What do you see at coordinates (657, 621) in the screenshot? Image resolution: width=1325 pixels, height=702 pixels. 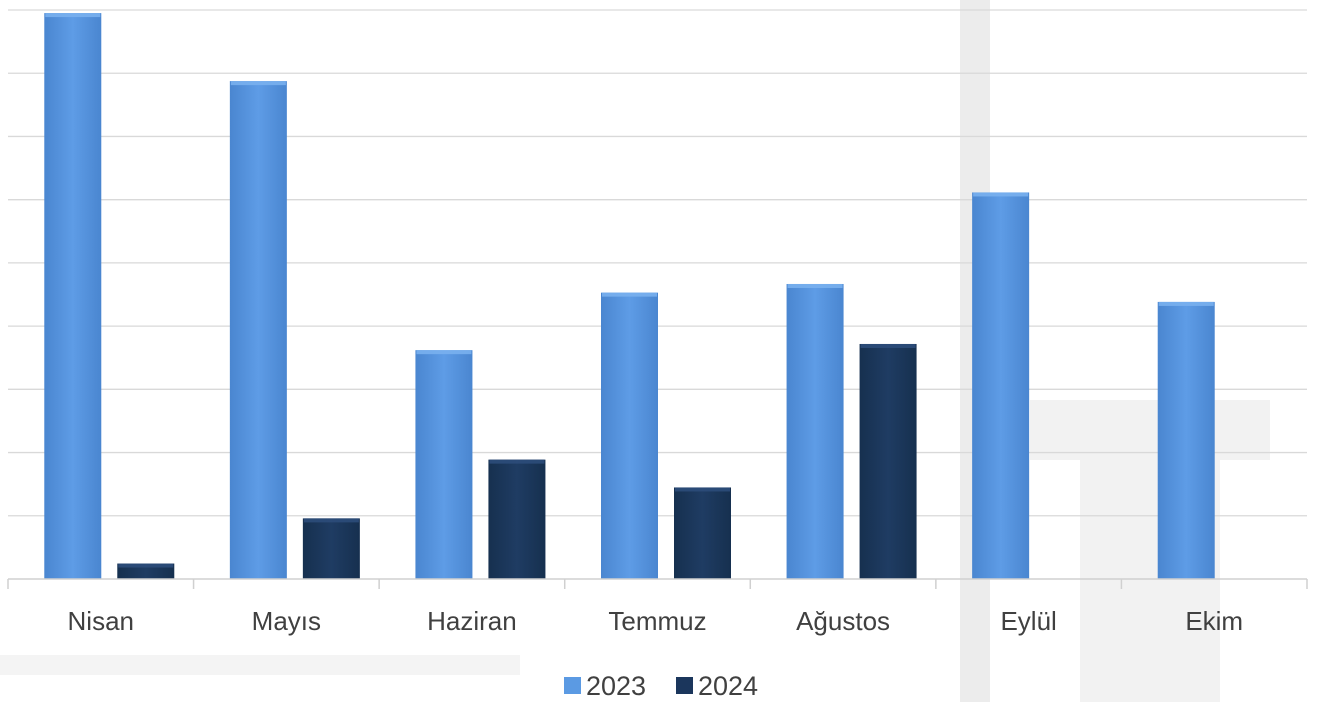 I see `x-tick-label: Temmuz` at bounding box center [657, 621].